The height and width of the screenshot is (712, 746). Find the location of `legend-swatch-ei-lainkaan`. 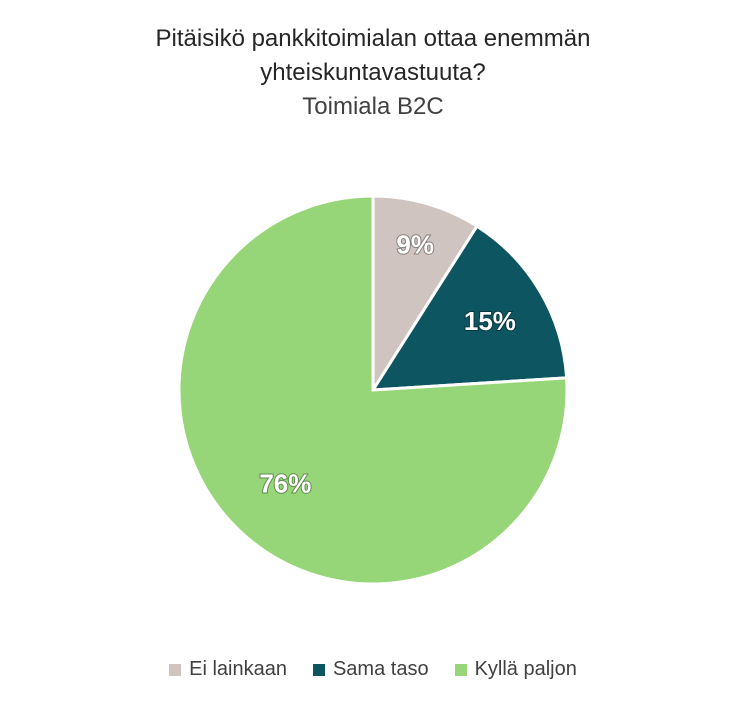

legend-swatch-ei-lainkaan is located at coordinates (175, 669).